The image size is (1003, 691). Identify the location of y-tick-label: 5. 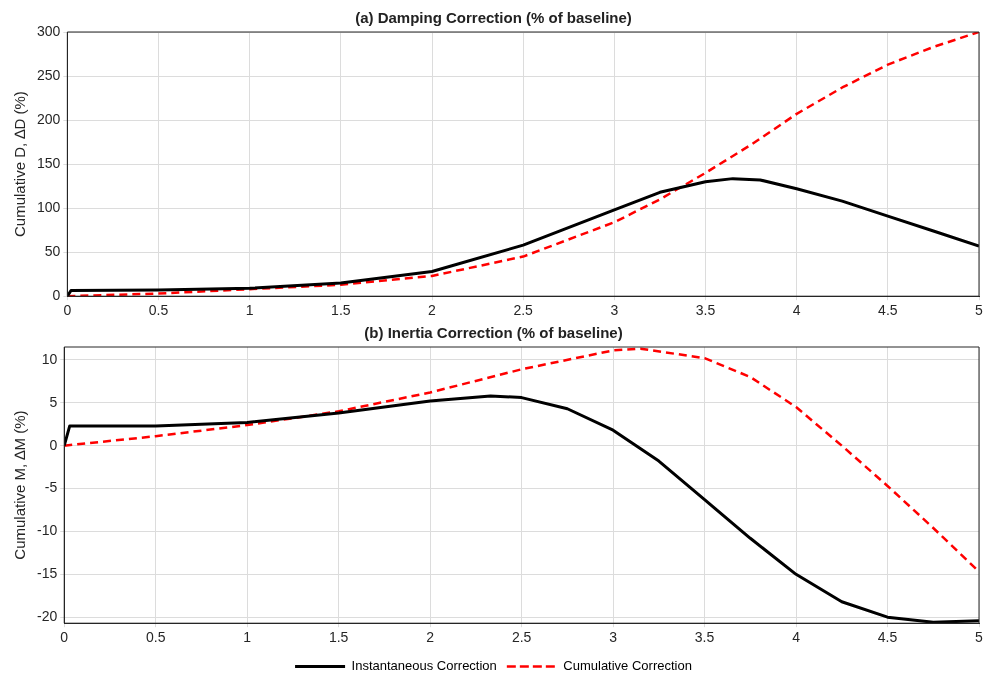
(53, 401).